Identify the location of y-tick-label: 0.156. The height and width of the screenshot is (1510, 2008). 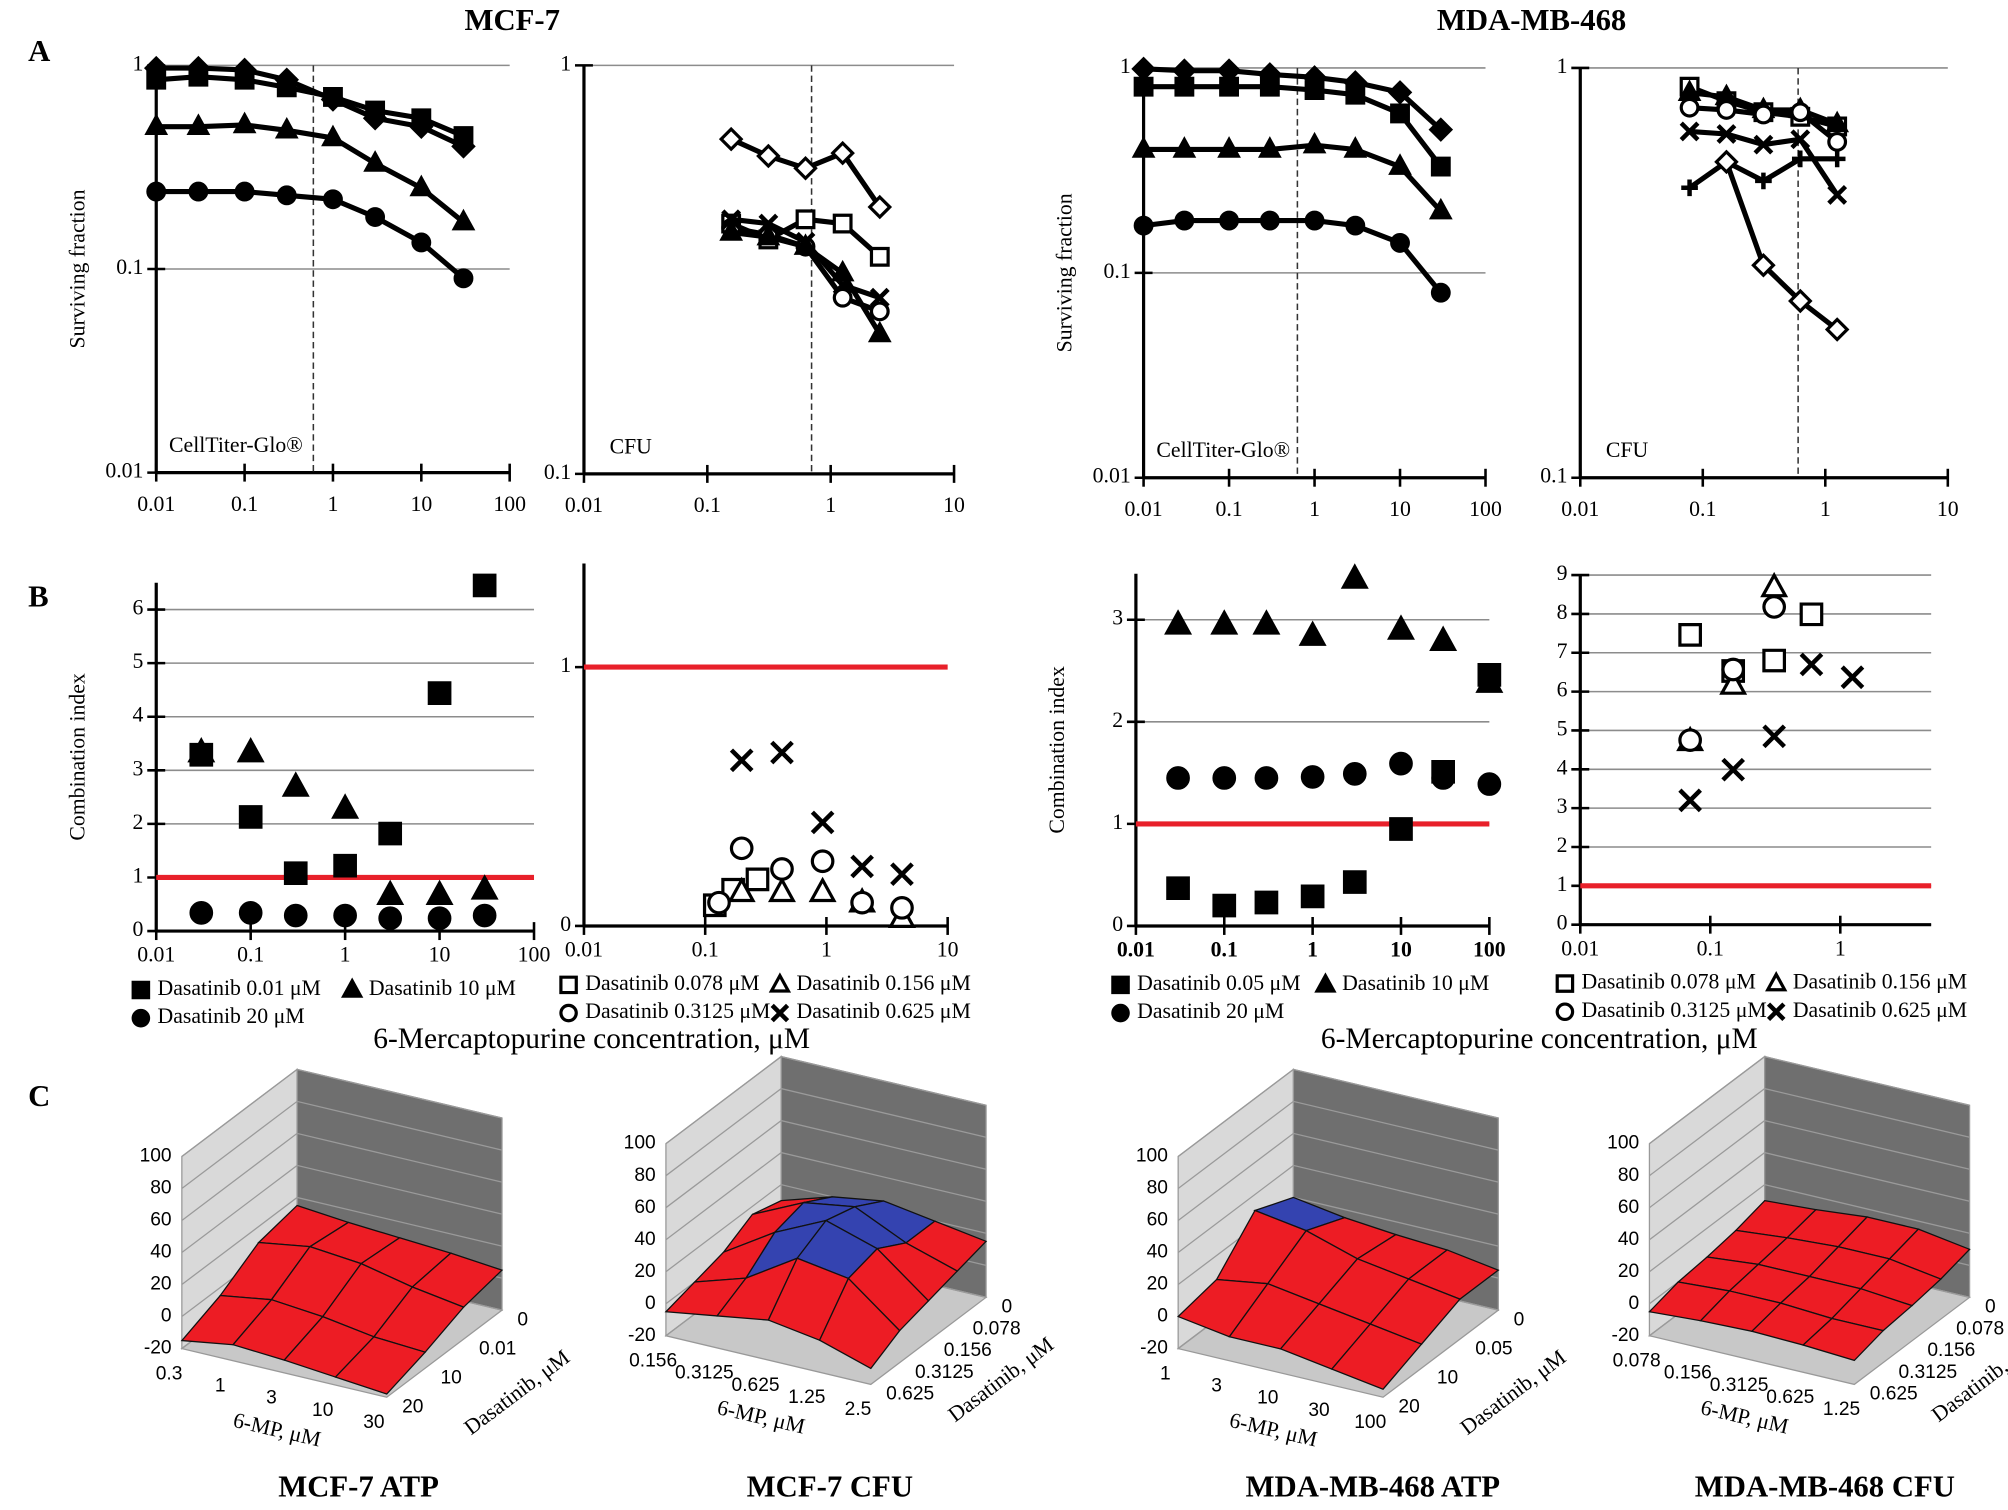
(968, 1350).